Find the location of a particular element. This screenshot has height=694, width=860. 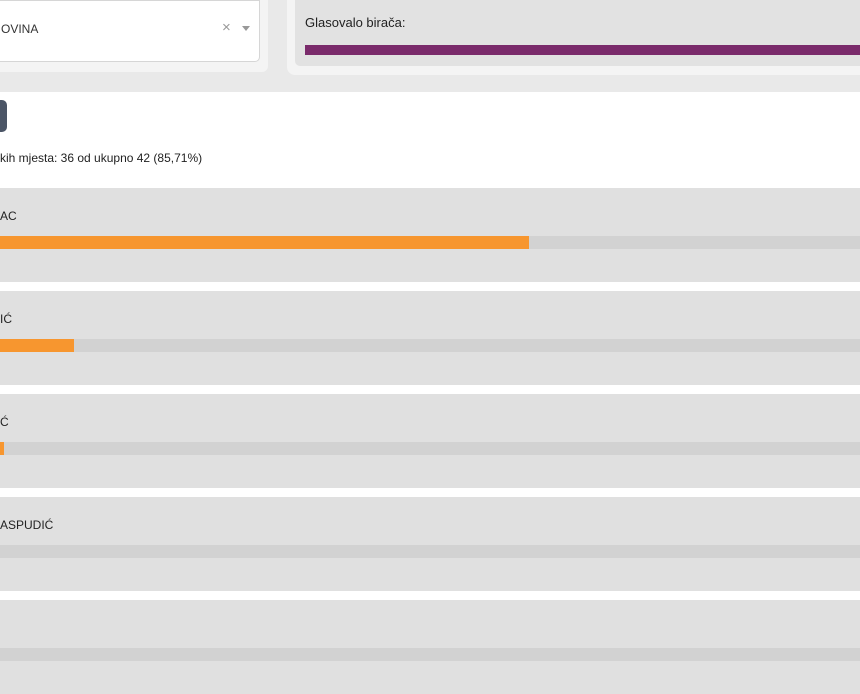

clear-icon: × is located at coordinates (226, 27).